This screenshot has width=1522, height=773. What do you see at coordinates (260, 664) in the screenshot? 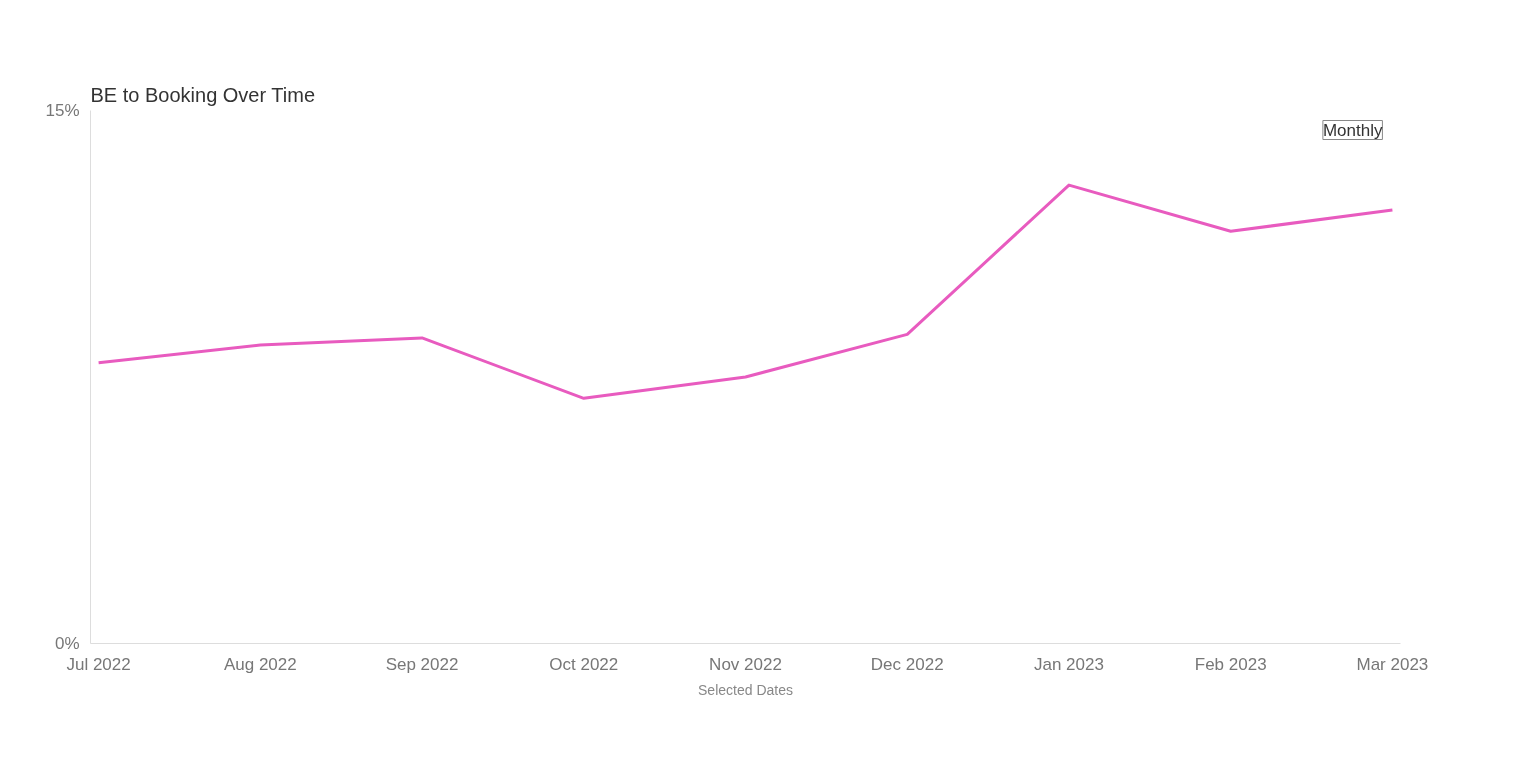
I see `x-tick-label: Aug 2022` at bounding box center [260, 664].